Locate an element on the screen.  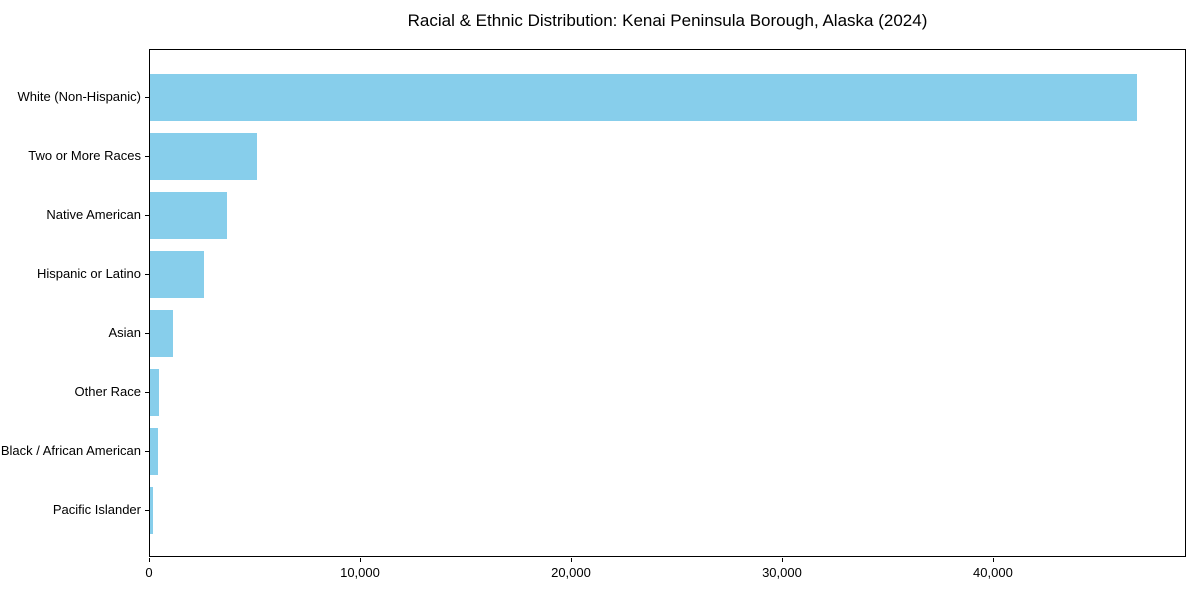
x-tick-label: 0 is located at coordinates (149, 572).